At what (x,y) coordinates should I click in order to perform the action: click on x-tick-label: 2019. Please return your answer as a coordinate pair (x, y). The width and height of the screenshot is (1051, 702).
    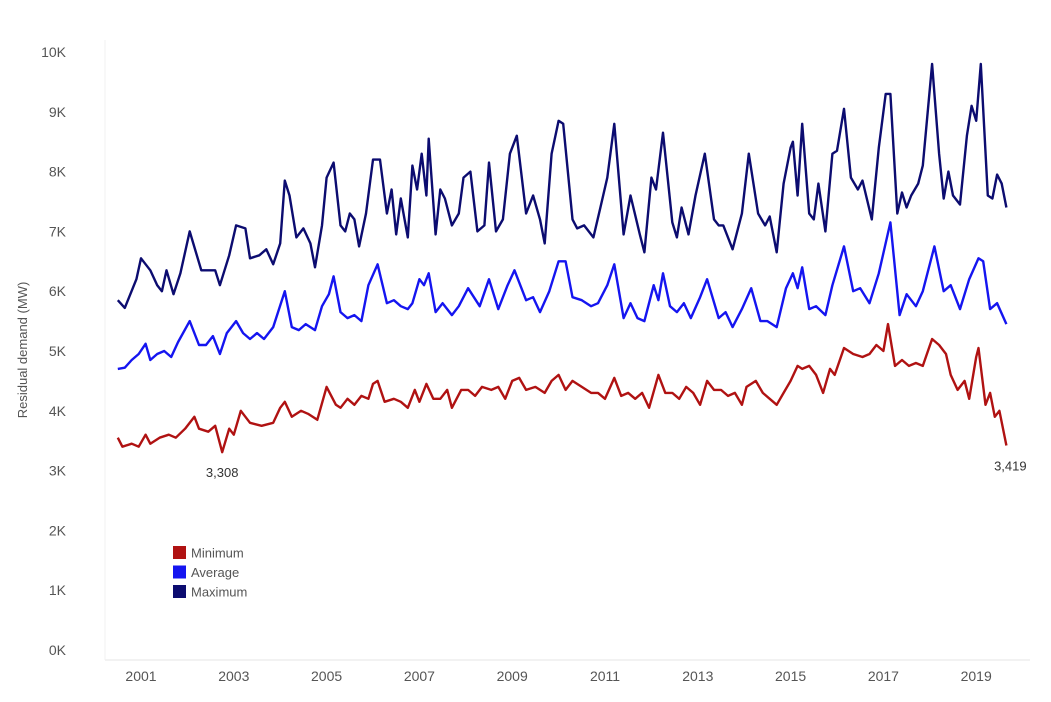
    Looking at the image, I should click on (976, 676).